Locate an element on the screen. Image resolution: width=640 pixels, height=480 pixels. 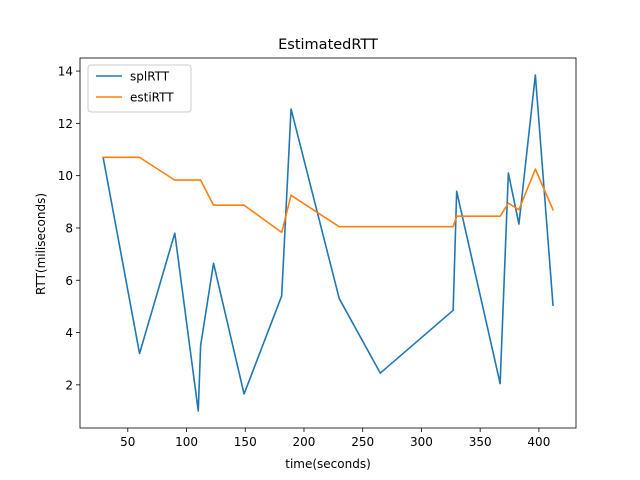
x-tick-label: 200 is located at coordinates (304, 442).